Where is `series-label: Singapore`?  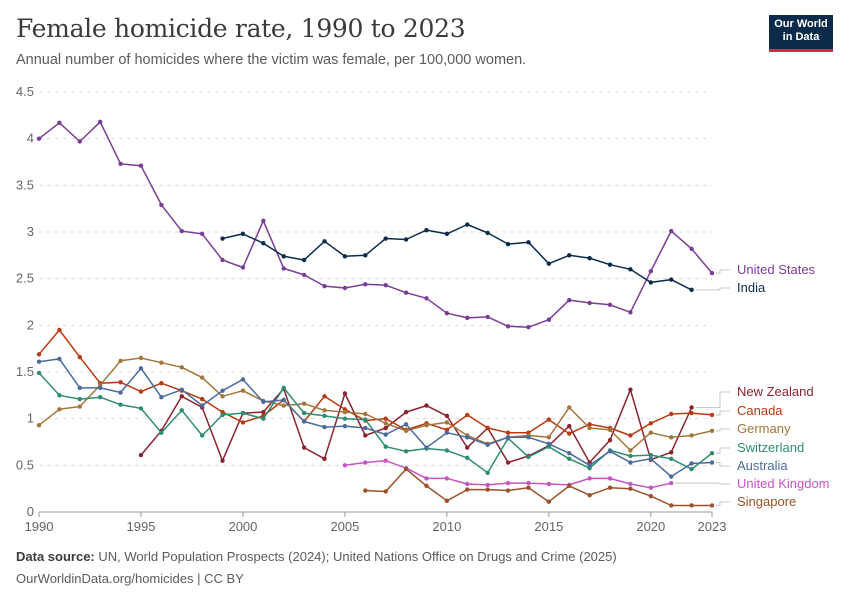
series-label: Singapore is located at coordinates (766, 501).